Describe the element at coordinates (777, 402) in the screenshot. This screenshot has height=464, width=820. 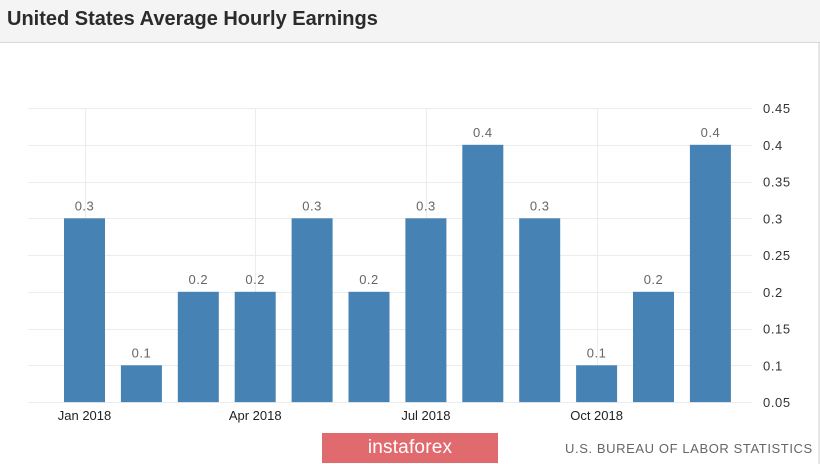
I see `y-tick-label: 0.05` at that location.